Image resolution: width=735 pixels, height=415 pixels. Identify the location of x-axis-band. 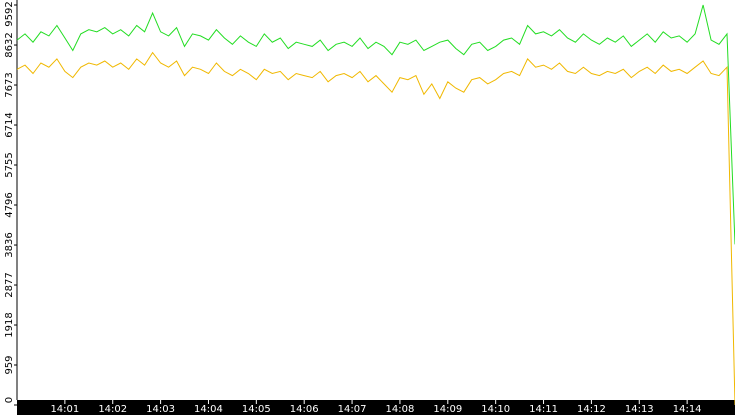
(376, 407).